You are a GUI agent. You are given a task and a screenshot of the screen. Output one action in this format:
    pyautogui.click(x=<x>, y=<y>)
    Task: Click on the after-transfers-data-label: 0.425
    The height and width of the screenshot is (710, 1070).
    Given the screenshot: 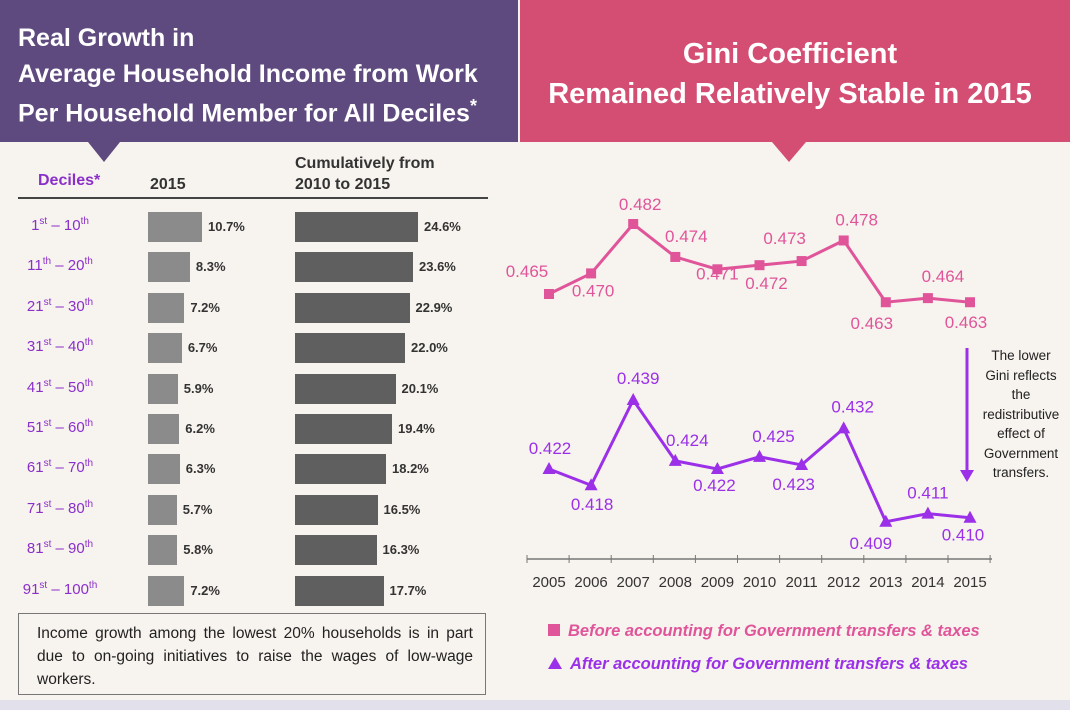 What is the action you would take?
    pyautogui.click(x=773, y=436)
    